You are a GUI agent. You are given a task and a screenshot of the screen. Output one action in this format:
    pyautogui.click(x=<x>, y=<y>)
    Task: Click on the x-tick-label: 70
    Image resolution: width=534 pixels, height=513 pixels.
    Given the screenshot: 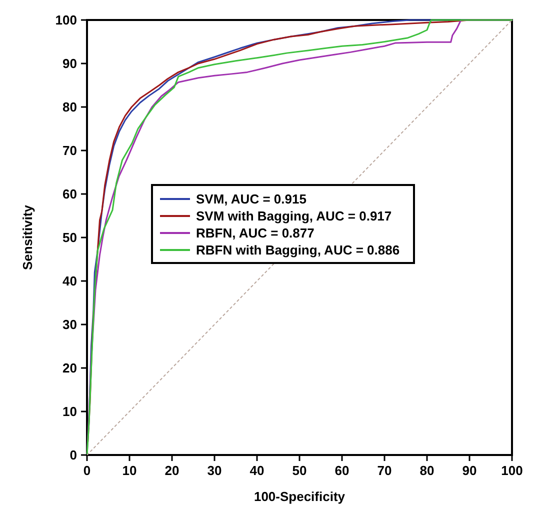 What is the action you would take?
    pyautogui.click(x=384, y=470)
    